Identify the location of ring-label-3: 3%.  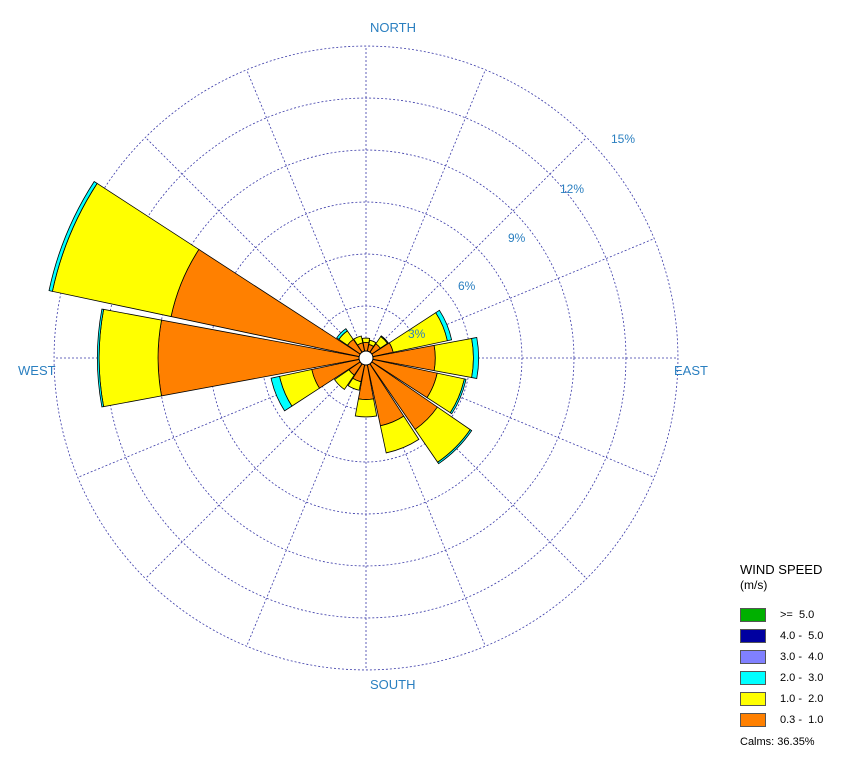
(417, 334).